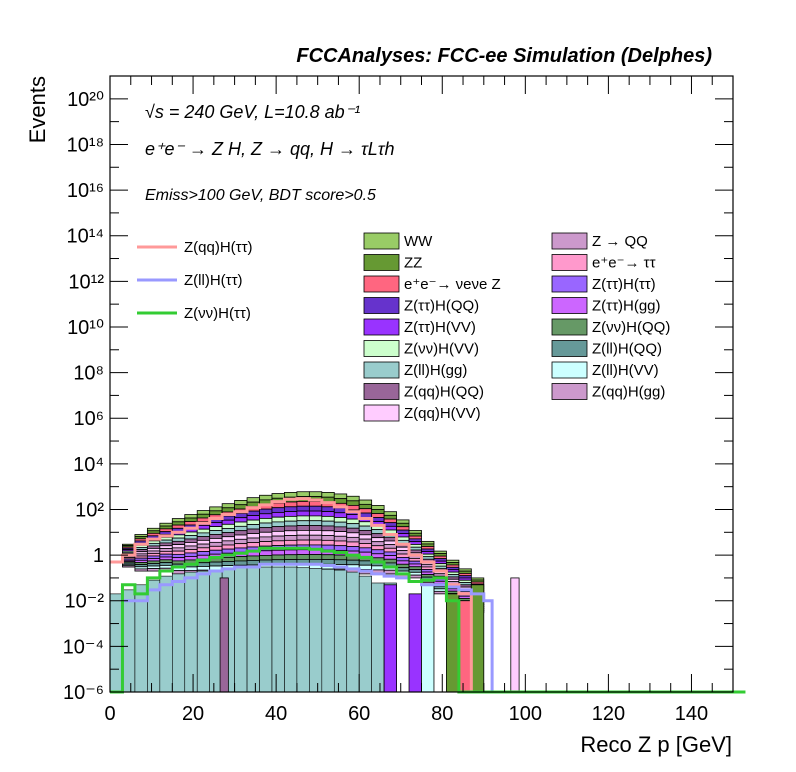 This screenshot has width=796, height=772. Describe the element at coordinates (216, 532) in the screenshot. I see `bar-z-ll-h-gg--bin-7` at that location.